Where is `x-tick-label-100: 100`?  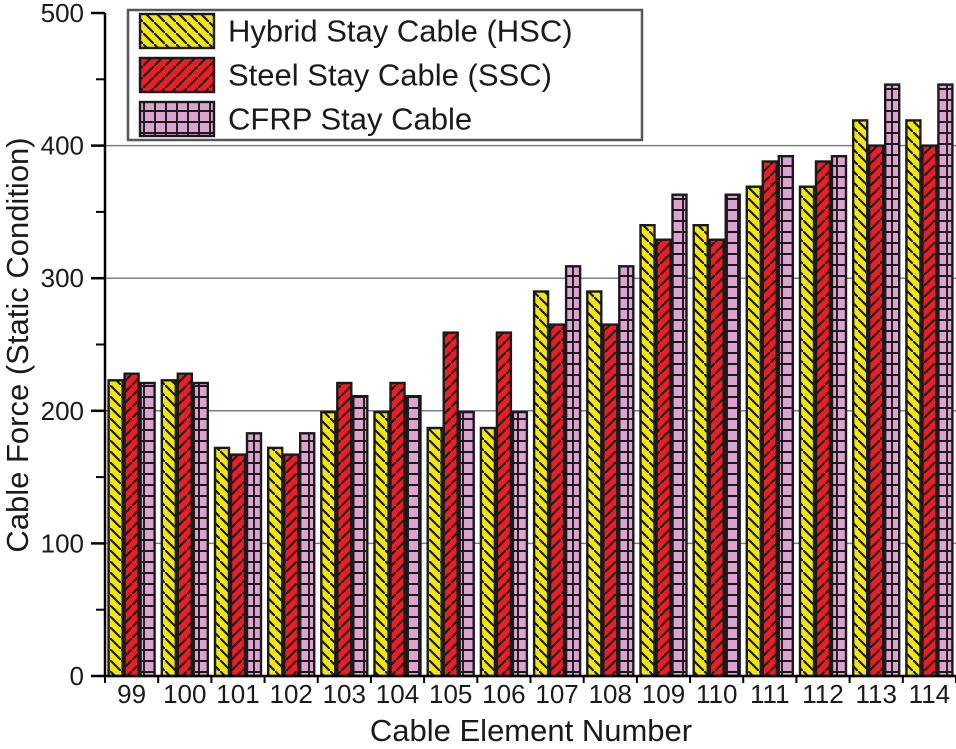
x-tick-label-100: 100 is located at coordinates (184, 694).